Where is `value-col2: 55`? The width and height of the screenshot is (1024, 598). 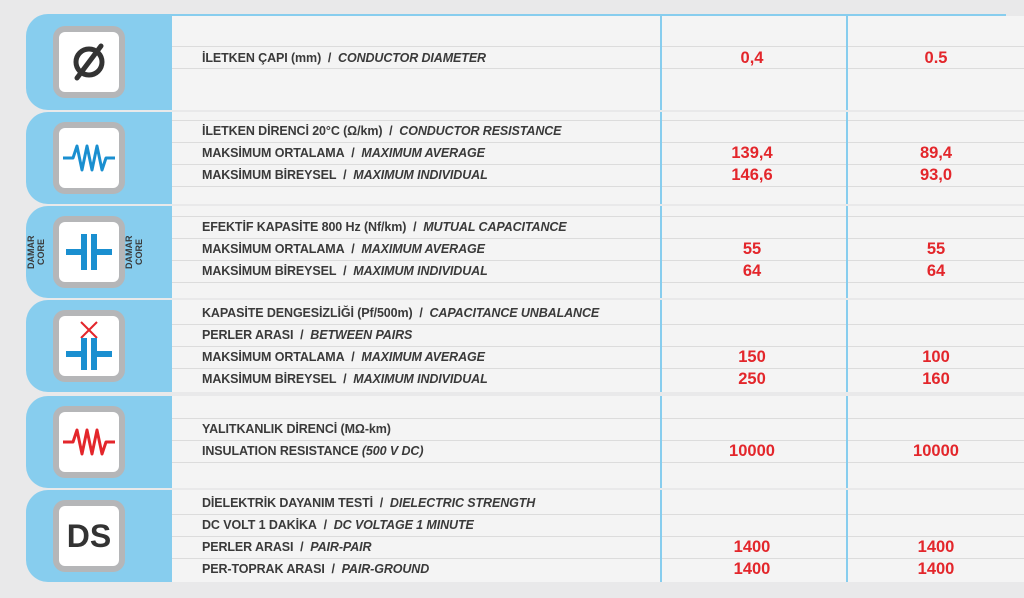
value-col2: 55 is located at coordinates (935, 249).